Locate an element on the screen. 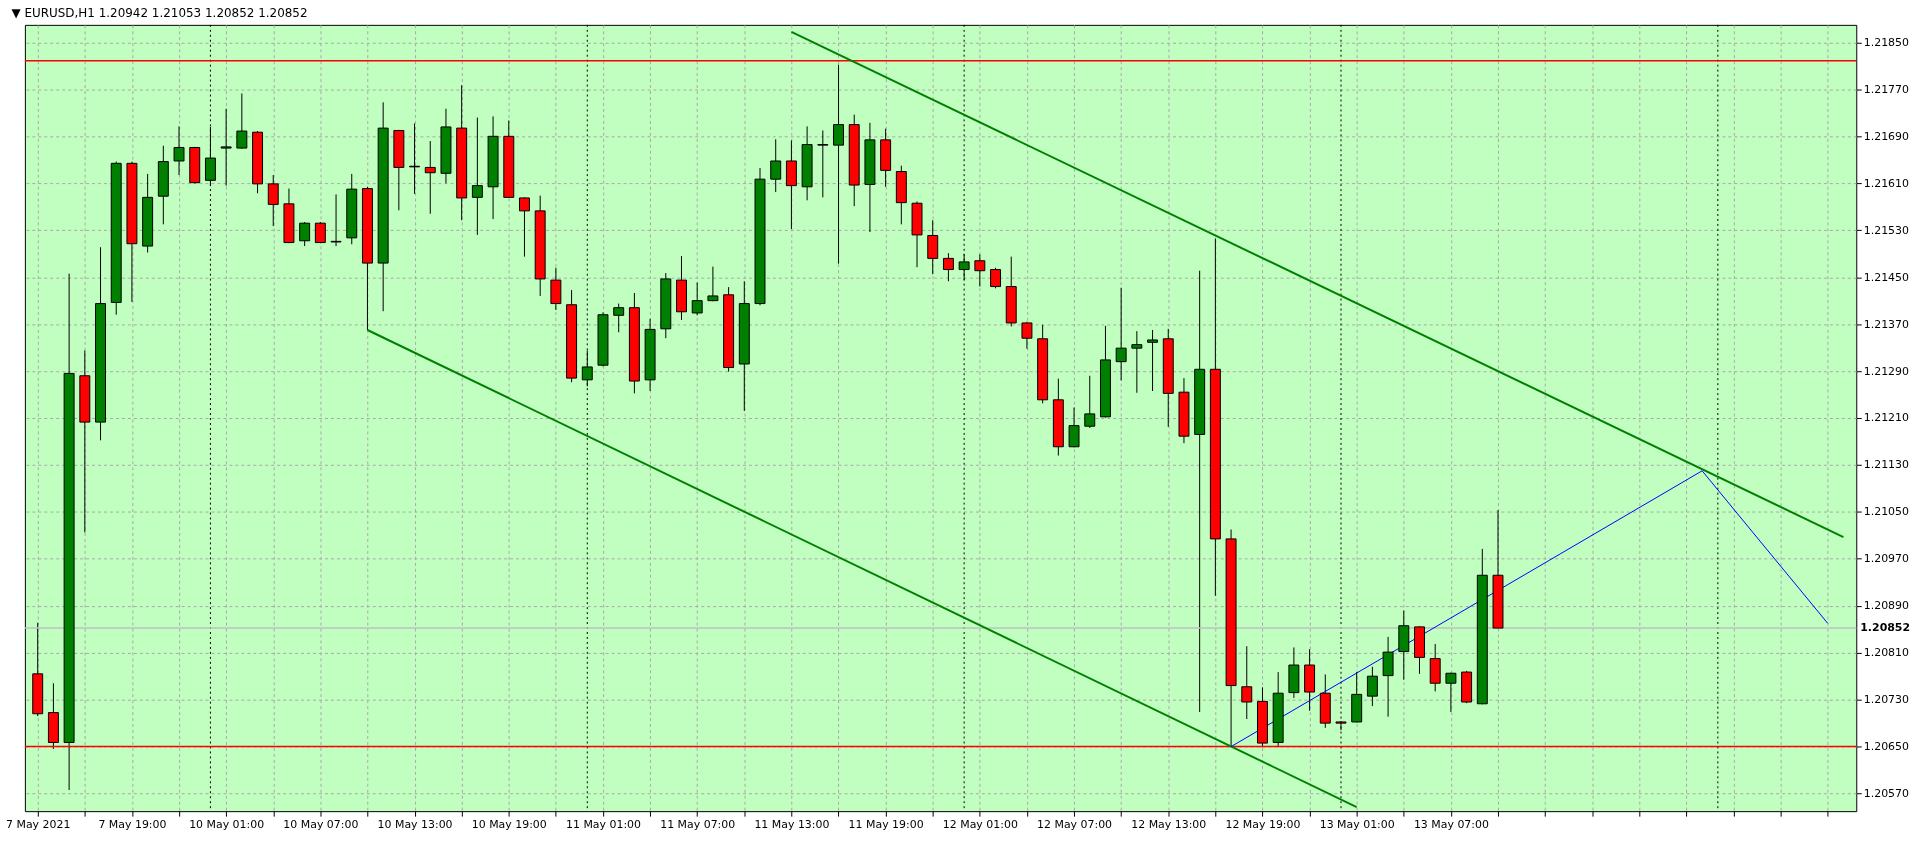 The width and height of the screenshot is (1916, 850). y-tick-label: 1.21130 is located at coordinates (1886, 465).